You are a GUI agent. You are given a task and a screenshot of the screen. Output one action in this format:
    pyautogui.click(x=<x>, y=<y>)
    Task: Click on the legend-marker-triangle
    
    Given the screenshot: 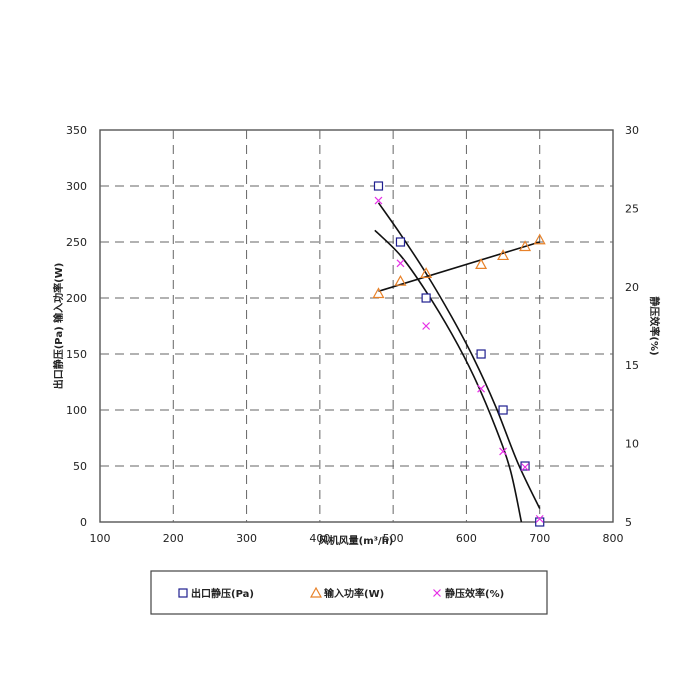 What is the action you would take?
    pyautogui.click(x=316, y=592)
    